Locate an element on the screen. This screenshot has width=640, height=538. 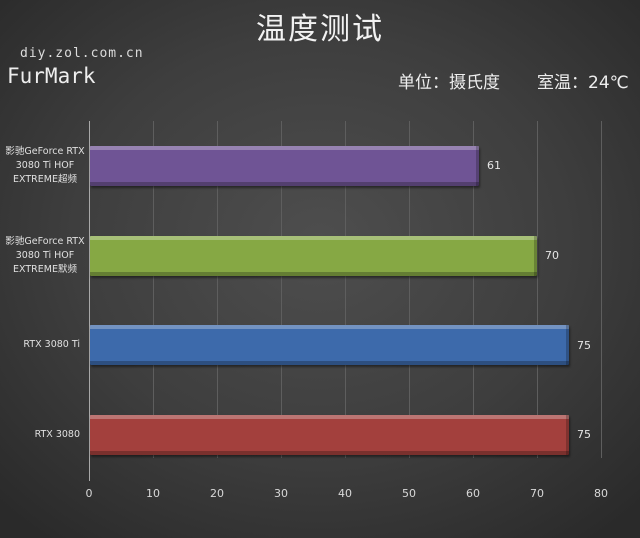
category-line: EXTREME默频 is located at coordinates (45, 269).